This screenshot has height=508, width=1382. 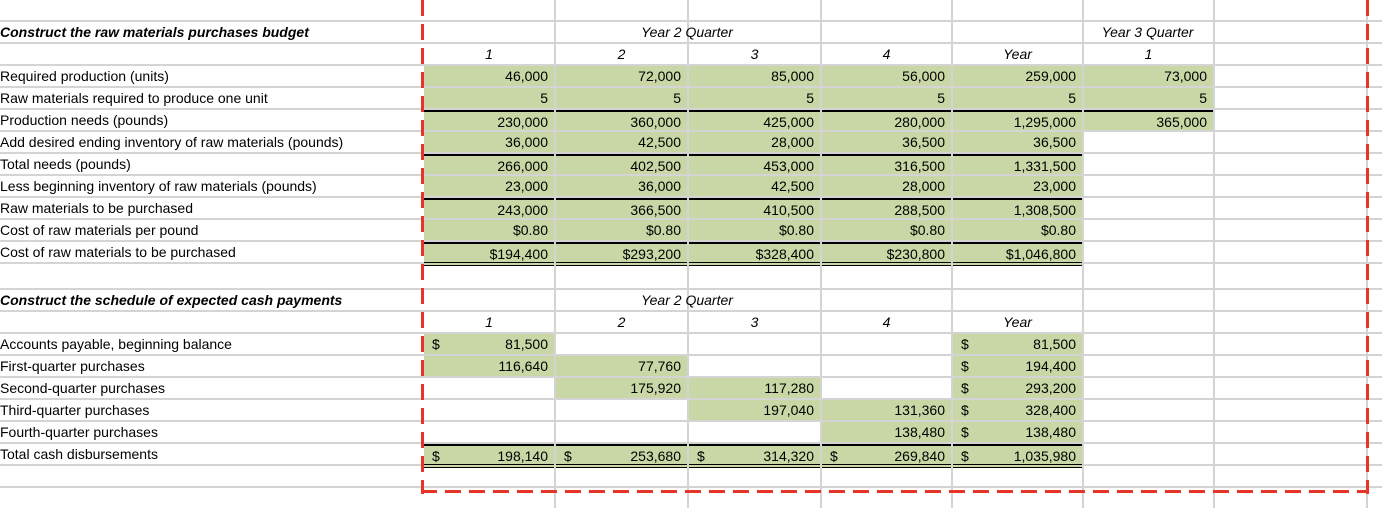 I want to click on input-cell: 259,000, so click(x=1017, y=76).